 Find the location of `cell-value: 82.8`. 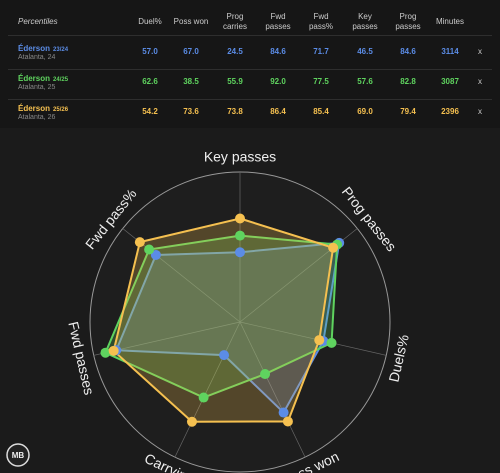

cell-value: 82.8 is located at coordinates (408, 81).